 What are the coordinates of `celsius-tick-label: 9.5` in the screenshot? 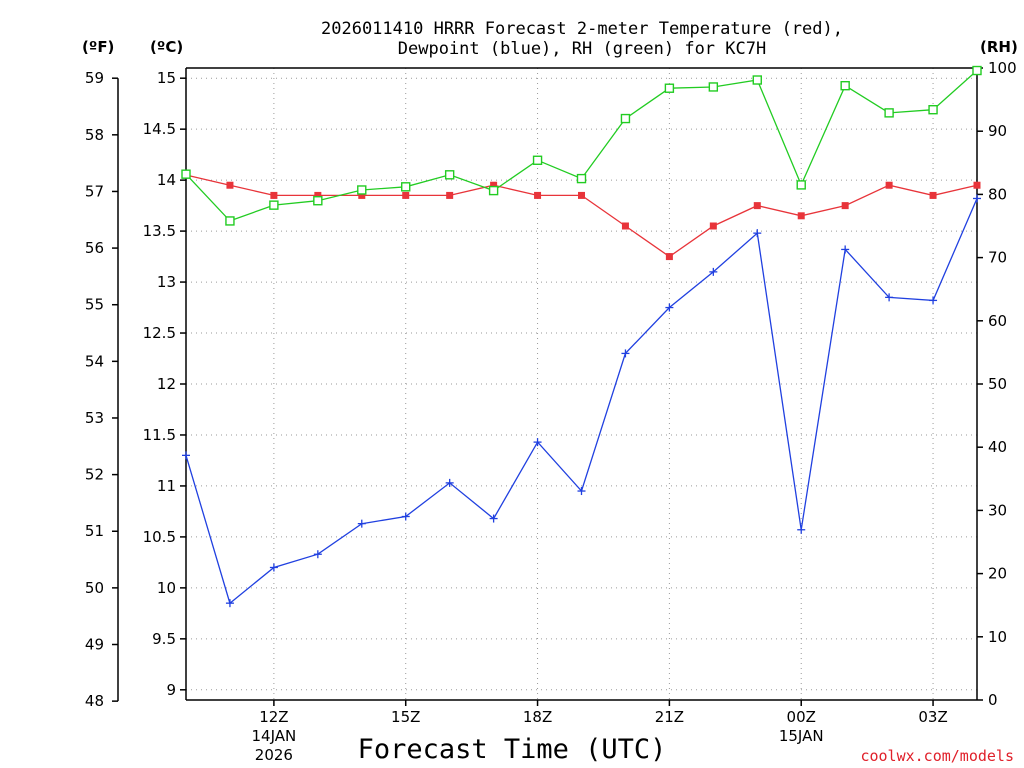 It's located at (164, 639).